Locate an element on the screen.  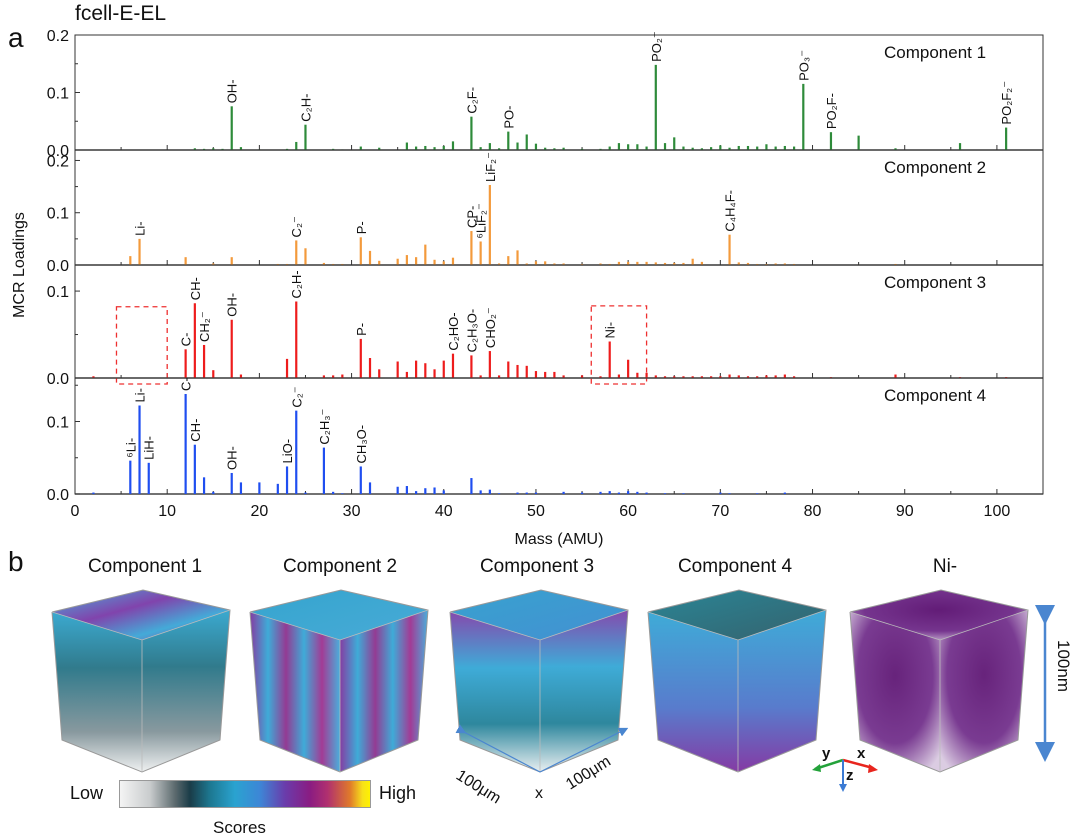
peak-label: PO₂F₂⁻ is located at coordinates (1006, 103).